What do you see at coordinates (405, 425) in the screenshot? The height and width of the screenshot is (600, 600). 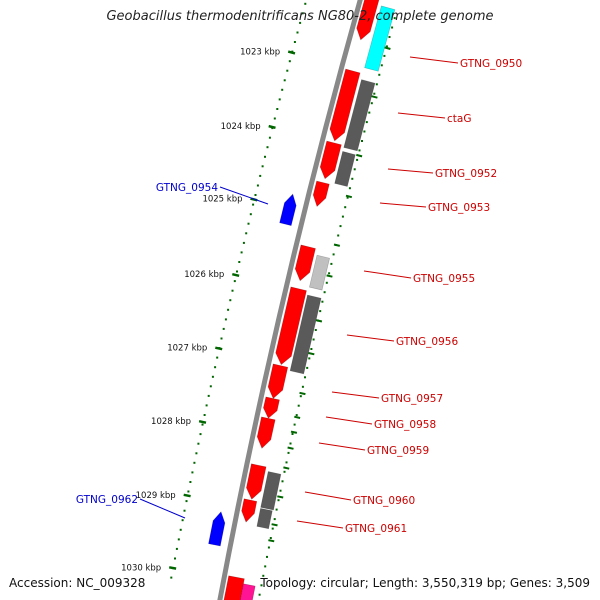 I see `gene-label-gtng-0958: GTNG_0958` at bounding box center [405, 425].